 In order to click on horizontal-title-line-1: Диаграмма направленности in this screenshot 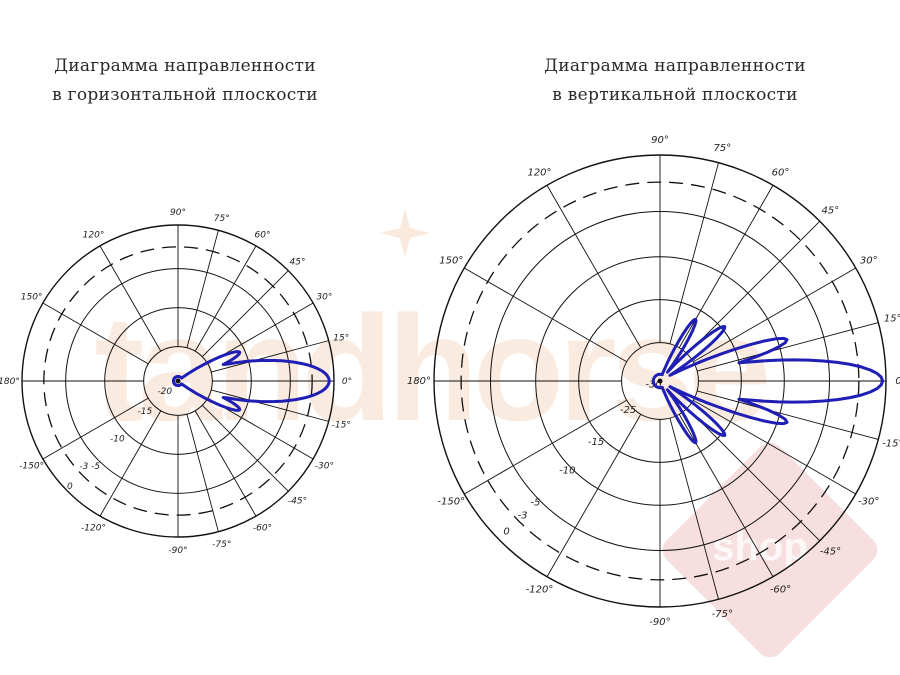, I will do `click(185, 66)`.